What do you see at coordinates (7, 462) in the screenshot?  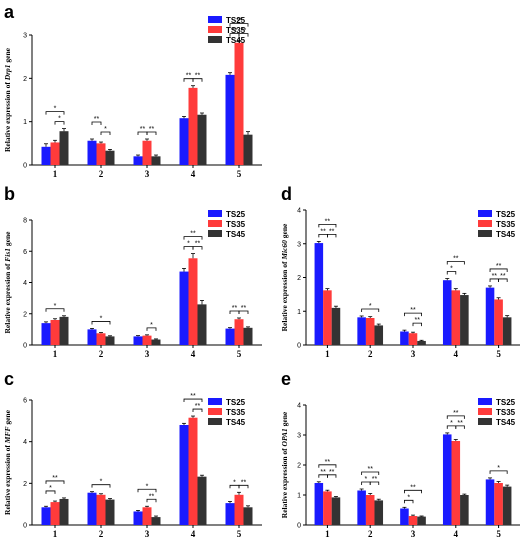 I see `y-axis-title: Relative expression of MFF gene` at bounding box center [7, 462].